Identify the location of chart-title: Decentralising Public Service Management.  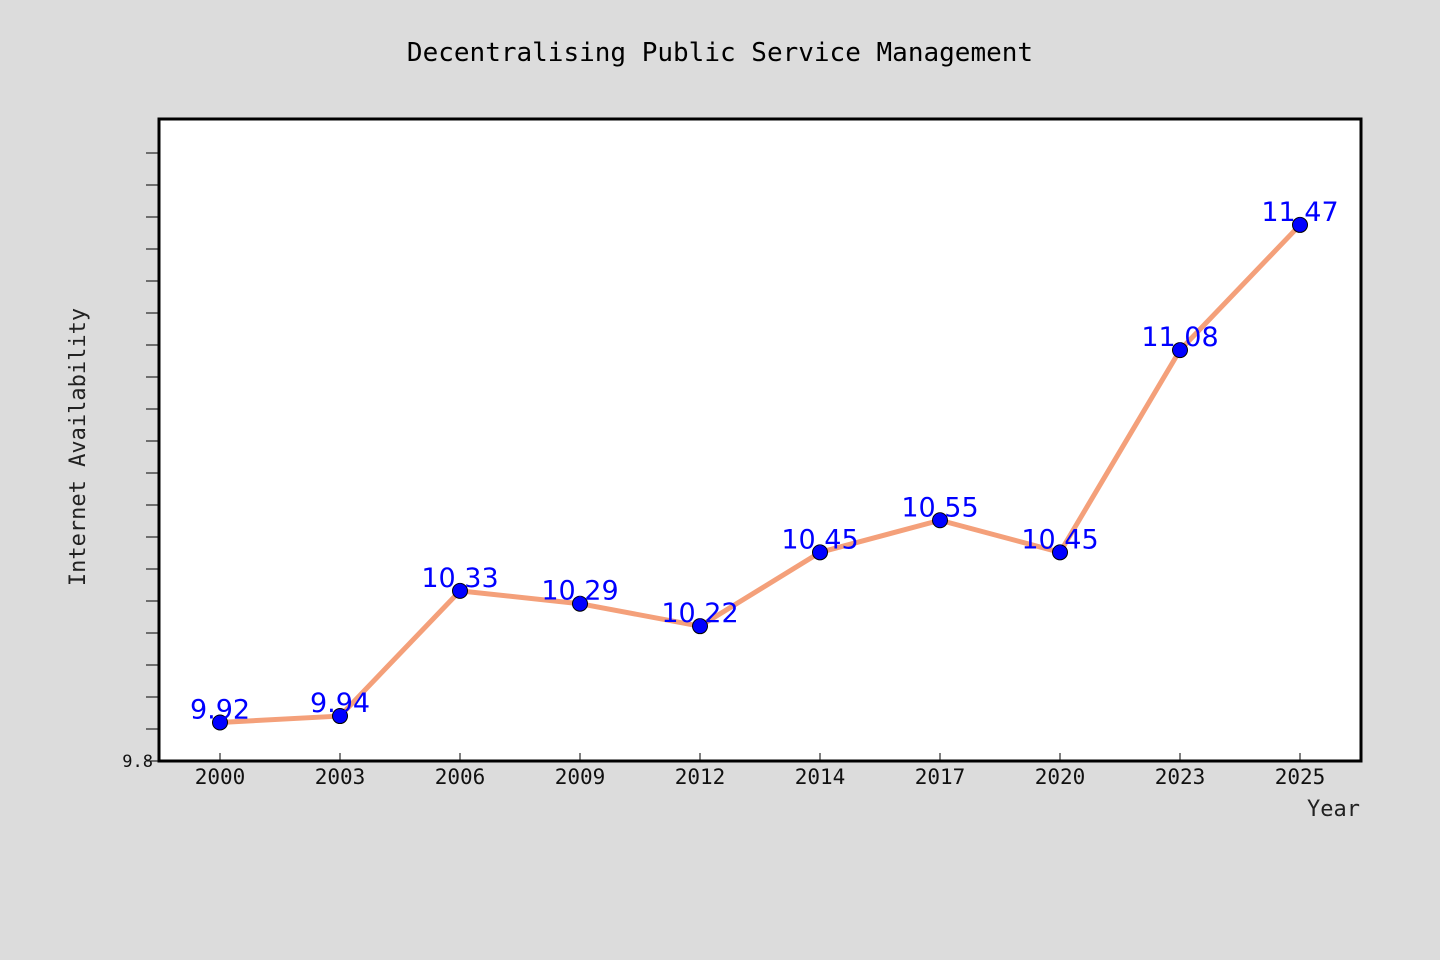
(720, 53).